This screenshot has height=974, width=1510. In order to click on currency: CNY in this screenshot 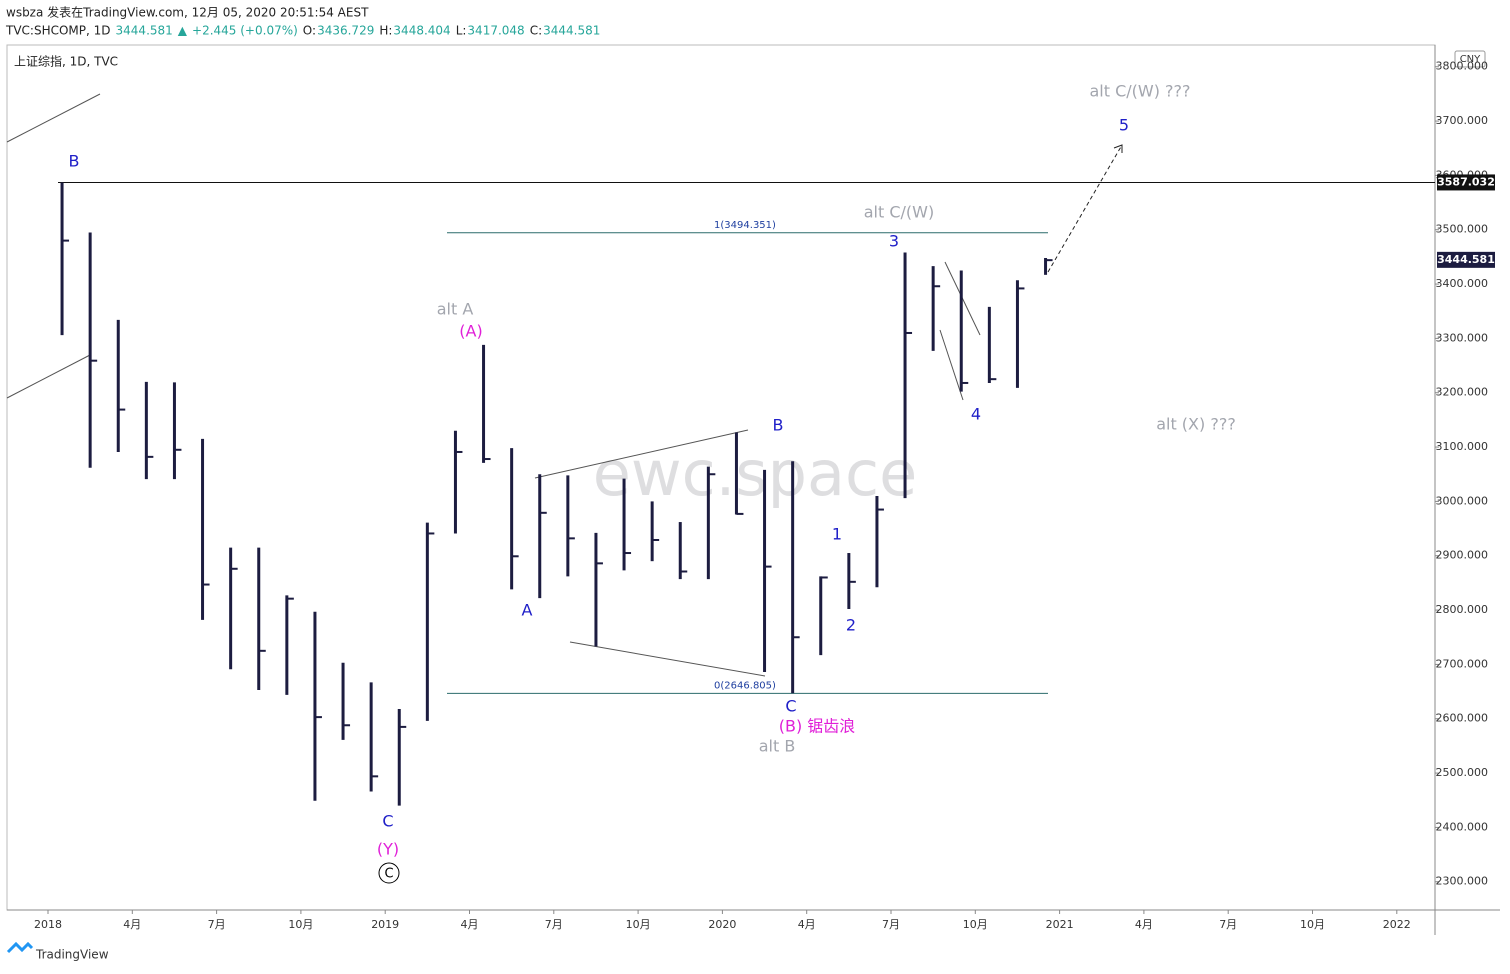, I will do `click(1470, 59)`.